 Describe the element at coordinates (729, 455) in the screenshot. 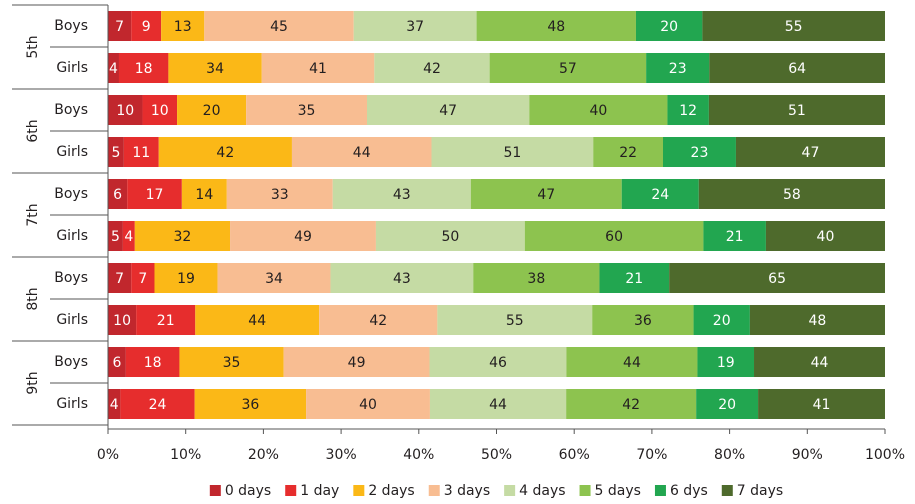

I see `x-tick-label: 80%` at that location.